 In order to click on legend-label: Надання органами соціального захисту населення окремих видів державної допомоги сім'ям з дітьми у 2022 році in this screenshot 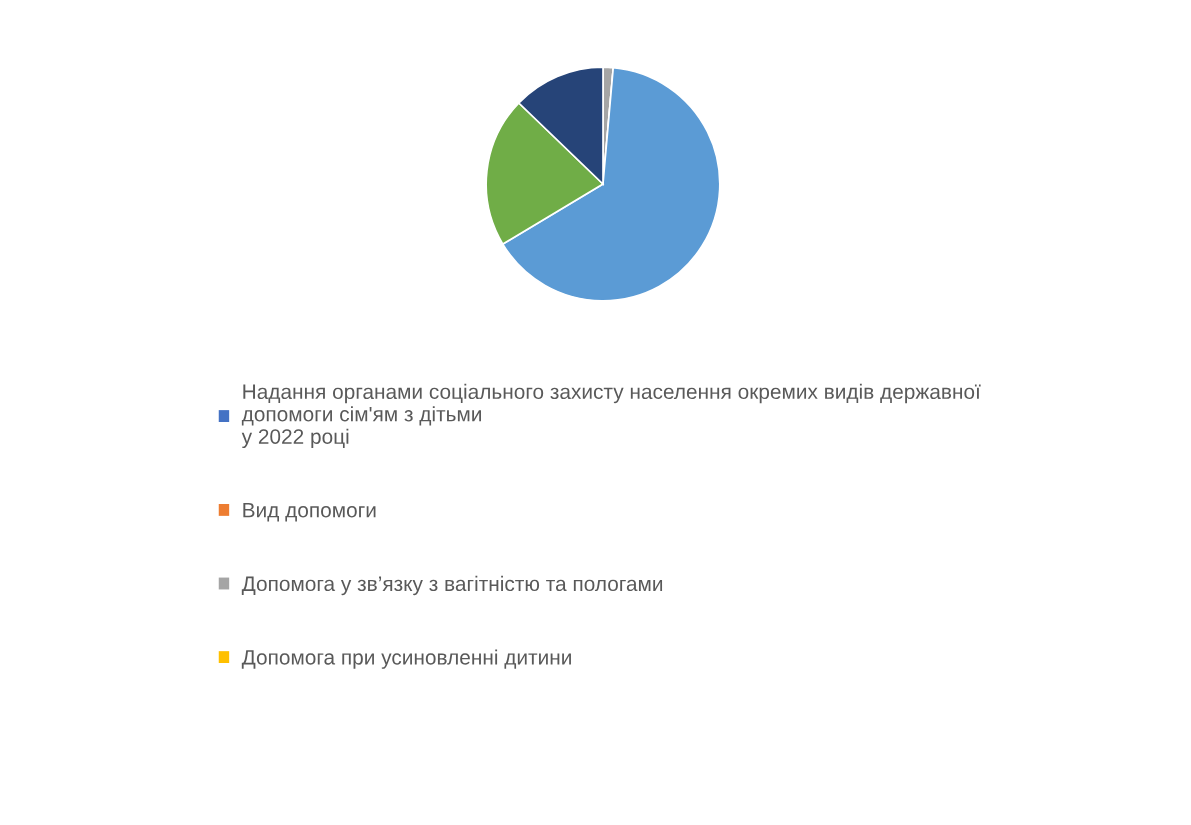, I will do `click(611, 416)`.